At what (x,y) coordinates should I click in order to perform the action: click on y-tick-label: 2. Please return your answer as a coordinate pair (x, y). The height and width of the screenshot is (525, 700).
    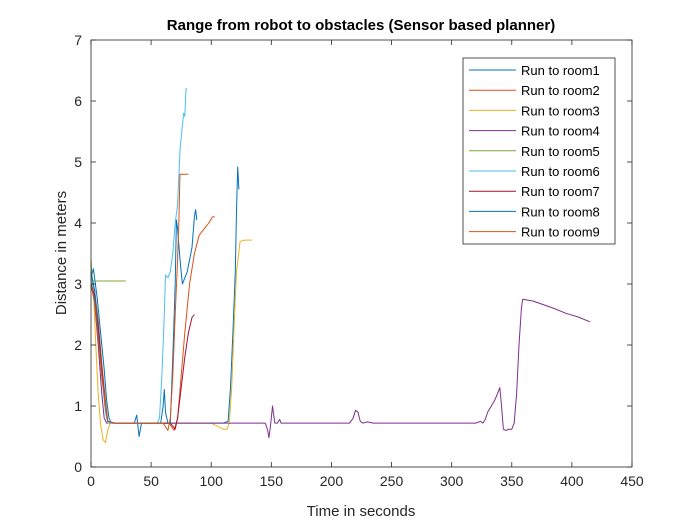
    Looking at the image, I should click on (78, 345).